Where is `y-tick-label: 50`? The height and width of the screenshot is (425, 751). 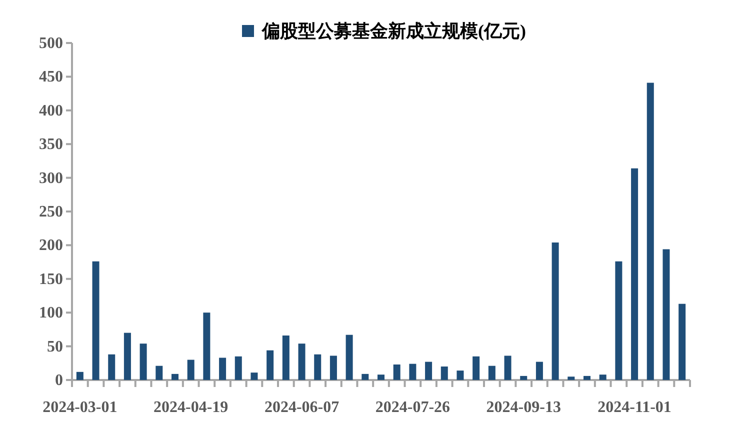 y-tick-label: 50 is located at coordinates (55, 347).